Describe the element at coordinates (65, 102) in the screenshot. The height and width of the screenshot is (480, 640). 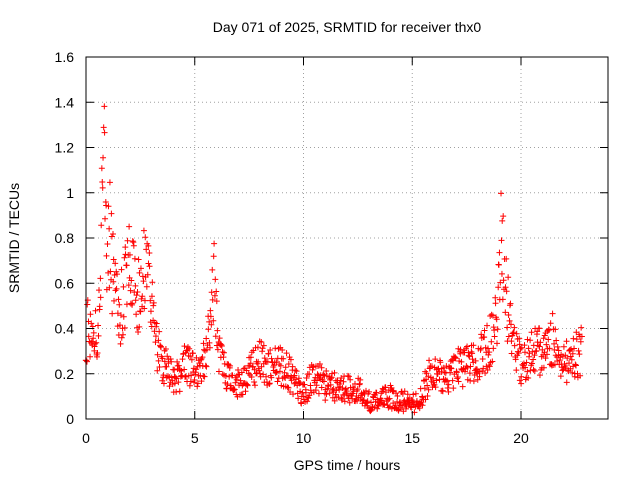
I see `y-tick-label: 1.4` at that location.